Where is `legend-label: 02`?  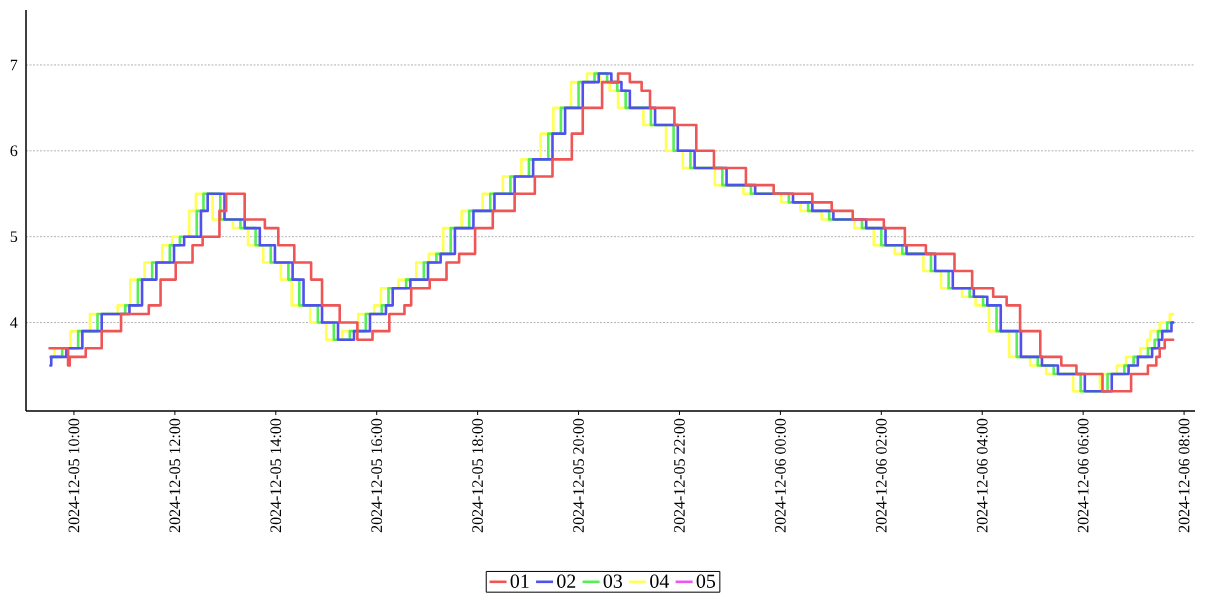
legend-label: 02 is located at coordinates (566, 581).